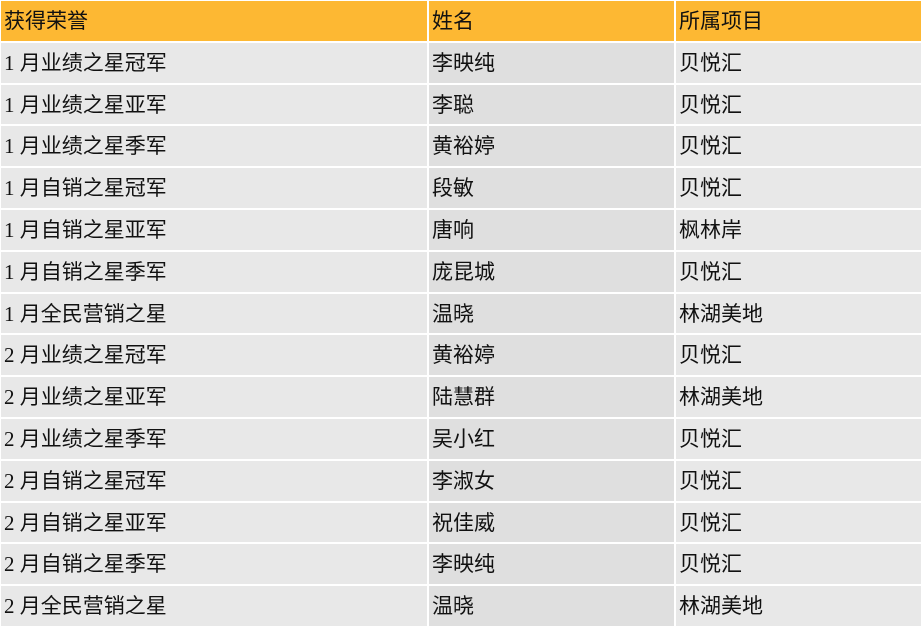 This screenshot has width=921, height=628. What do you see at coordinates (798, 21) in the screenshot?
I see `header-project: 所属项目` at bounding box center [798, 21].